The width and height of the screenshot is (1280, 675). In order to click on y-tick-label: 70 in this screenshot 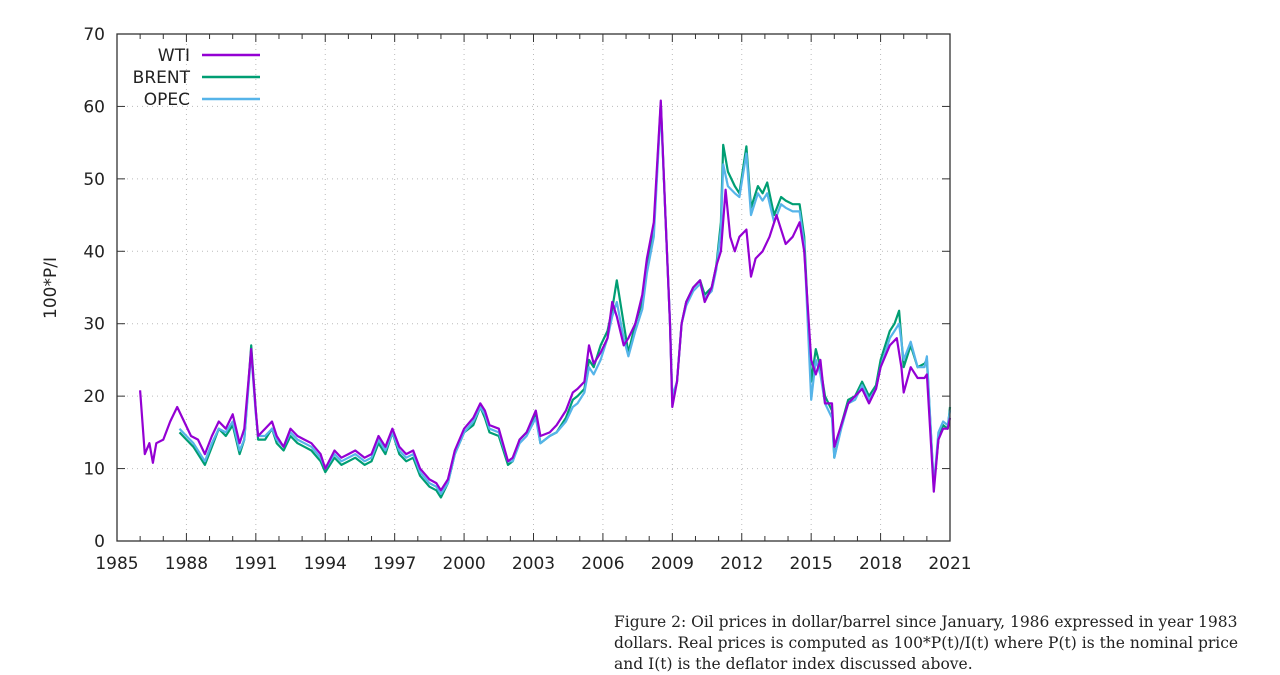, I will do `click(94, 35)`.